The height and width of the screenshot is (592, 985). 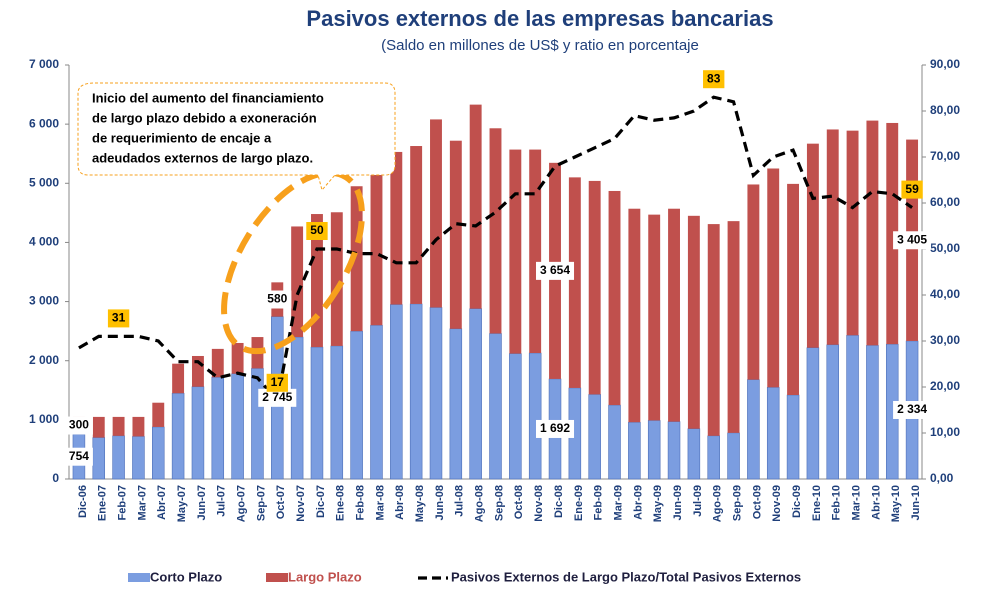 What do you see at coordinates (222, 501) in the screenshot?
I see `x-tick-label: Jul-07` at bounding box center [222, 501].